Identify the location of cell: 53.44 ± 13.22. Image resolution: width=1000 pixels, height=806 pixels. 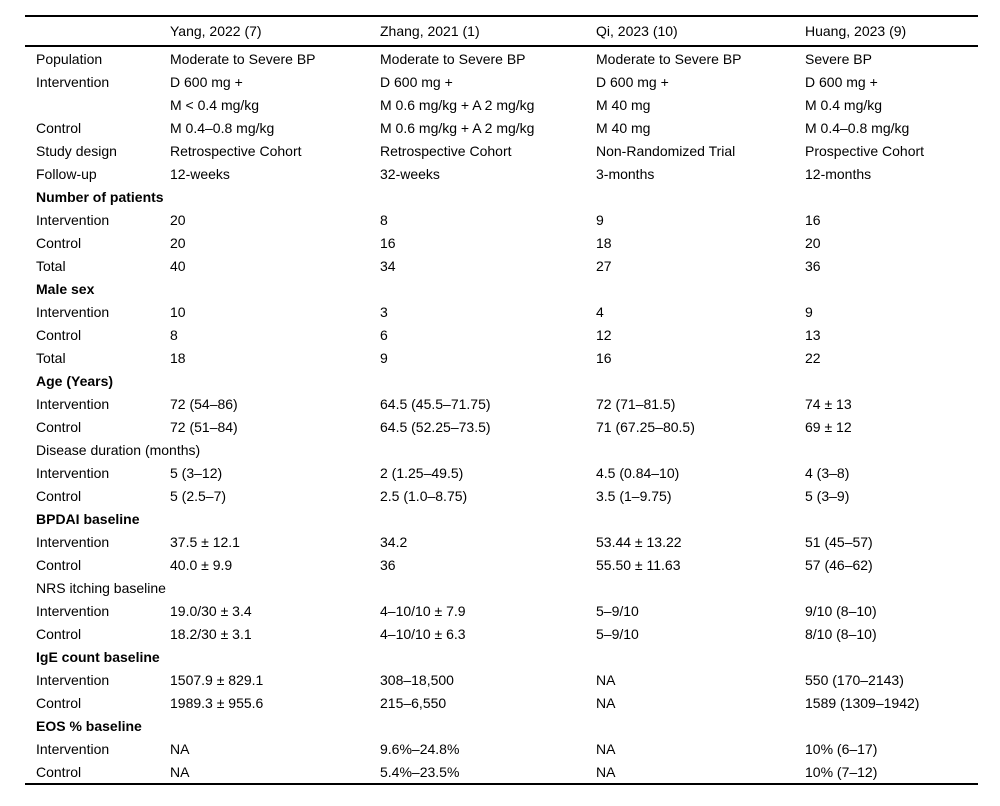
(639, 541).